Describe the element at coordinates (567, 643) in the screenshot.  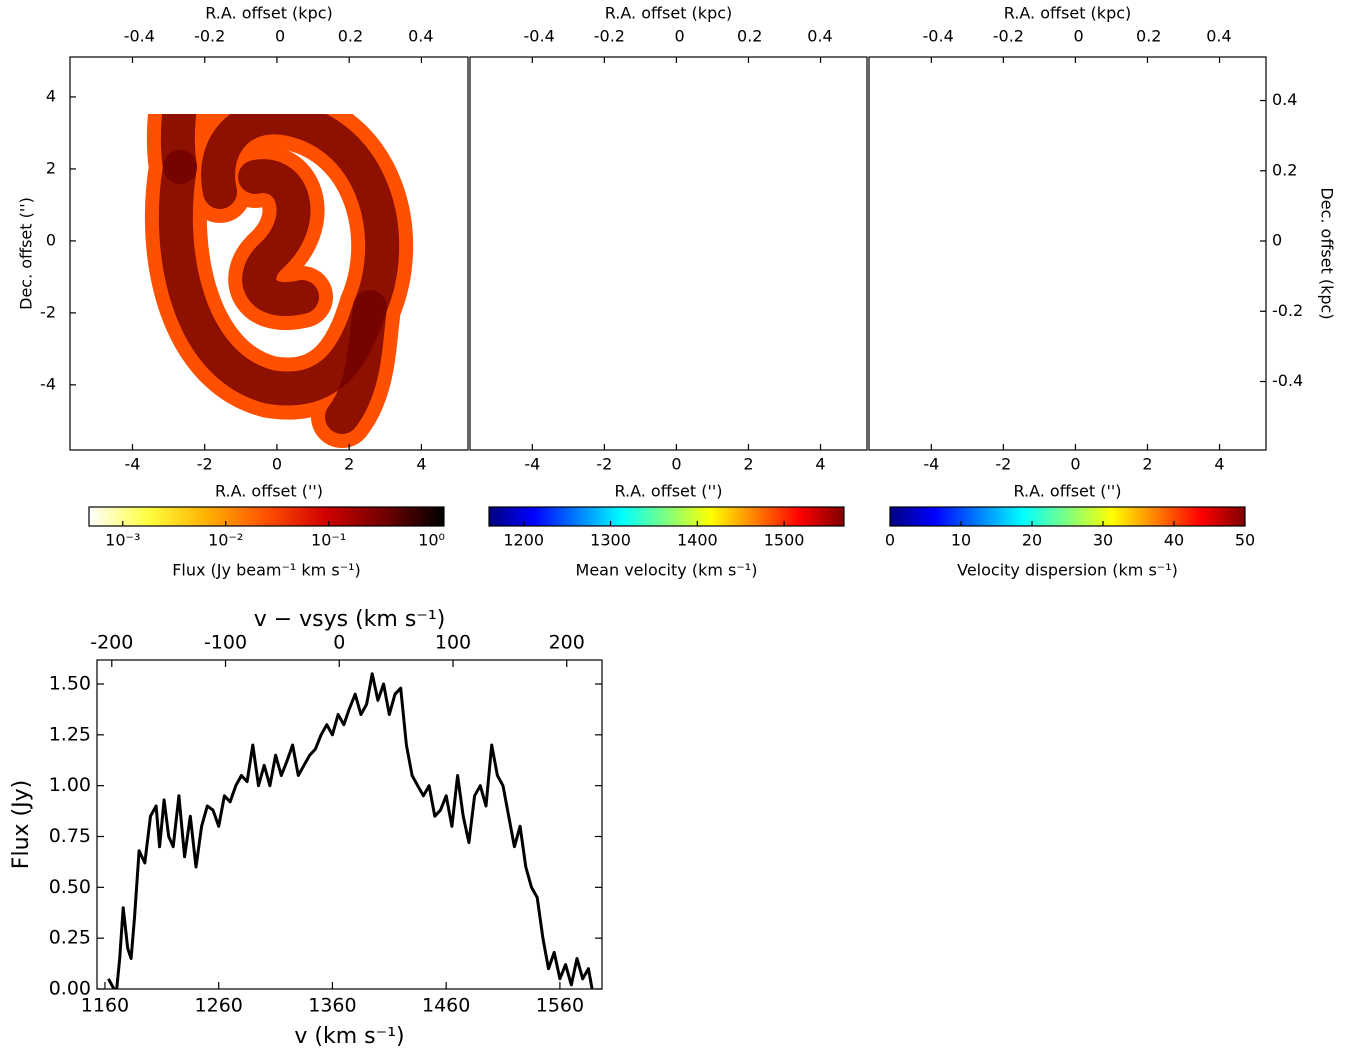
I see `top-tick-label: 200` at that location.